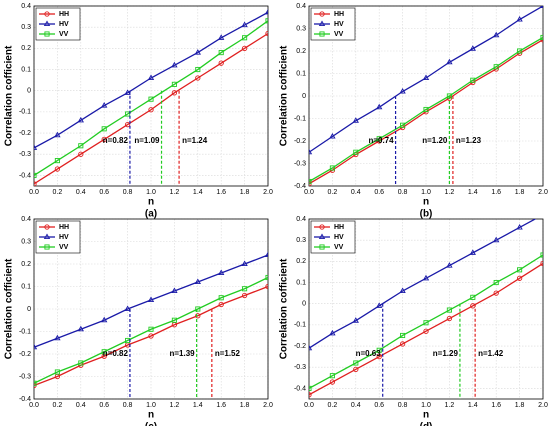 This screenshot has width=550, height=426. I want to click on x-tick-label: 1.0, so click(426, 192).